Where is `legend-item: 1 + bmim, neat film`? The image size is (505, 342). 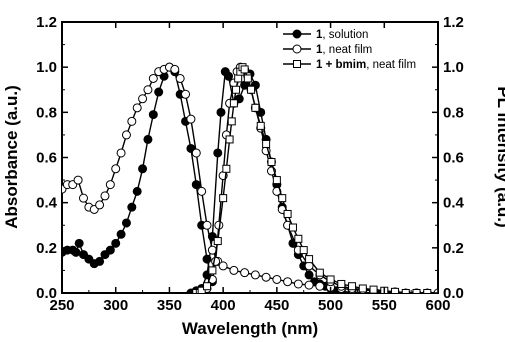 legend-item: 1 + bmim, neat film is located at coordinates (349, 65).